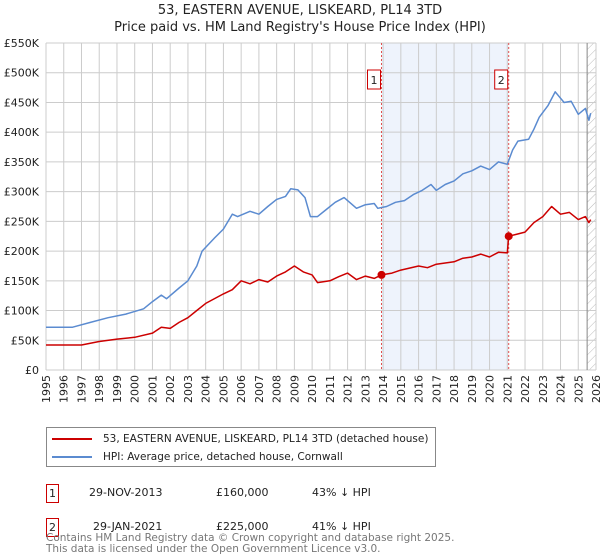 The width and height of the screenshot is (600, 560). I want to click on x-tick-label: 2015, so click(401, 389).